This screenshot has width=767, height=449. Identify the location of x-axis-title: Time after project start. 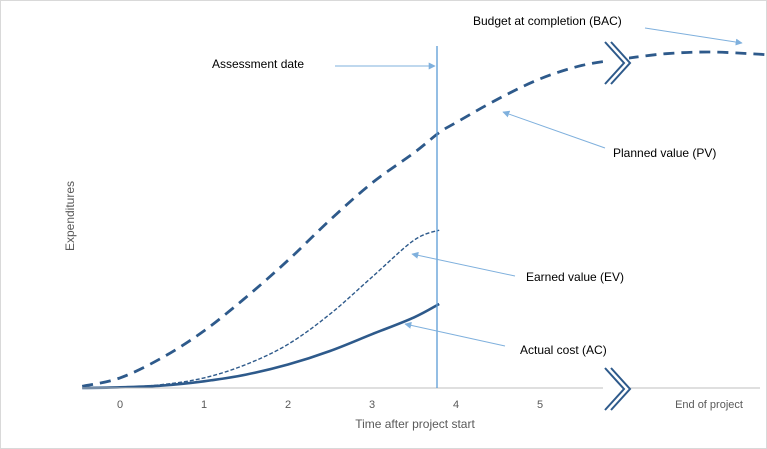
(415, 424).